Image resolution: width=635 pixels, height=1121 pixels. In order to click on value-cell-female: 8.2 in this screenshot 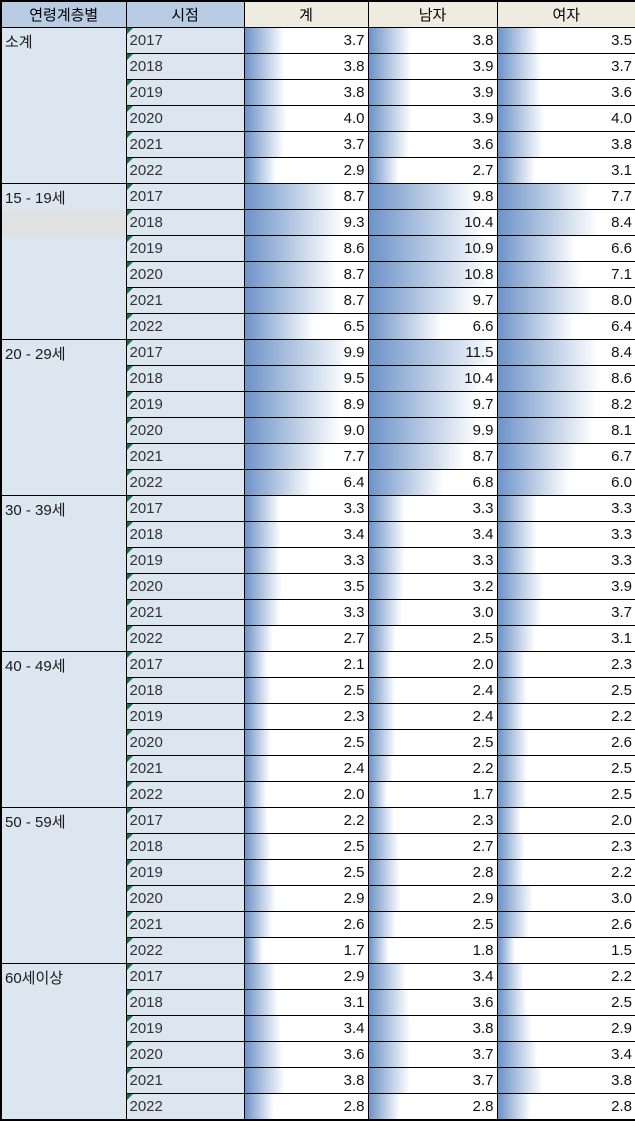, I will do `click(565, 404)`.